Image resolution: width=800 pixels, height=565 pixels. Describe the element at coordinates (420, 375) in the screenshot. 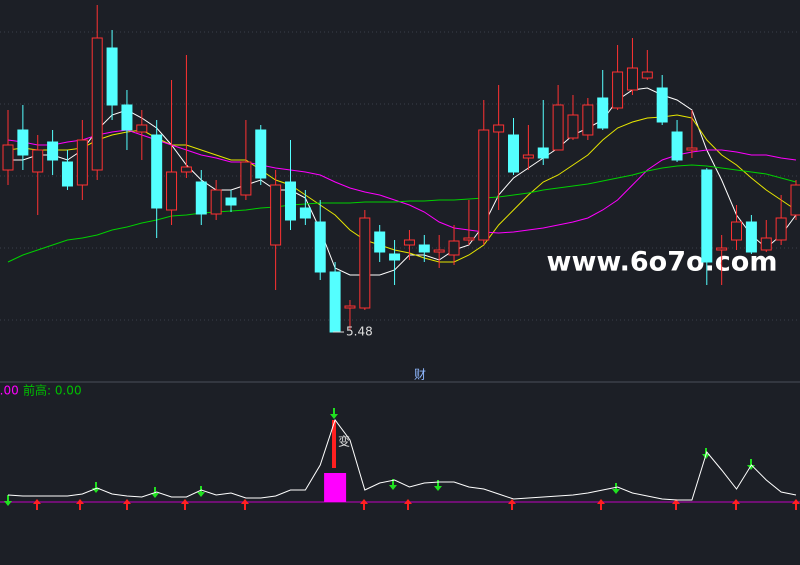

I see `panel-label: 财` at that location.